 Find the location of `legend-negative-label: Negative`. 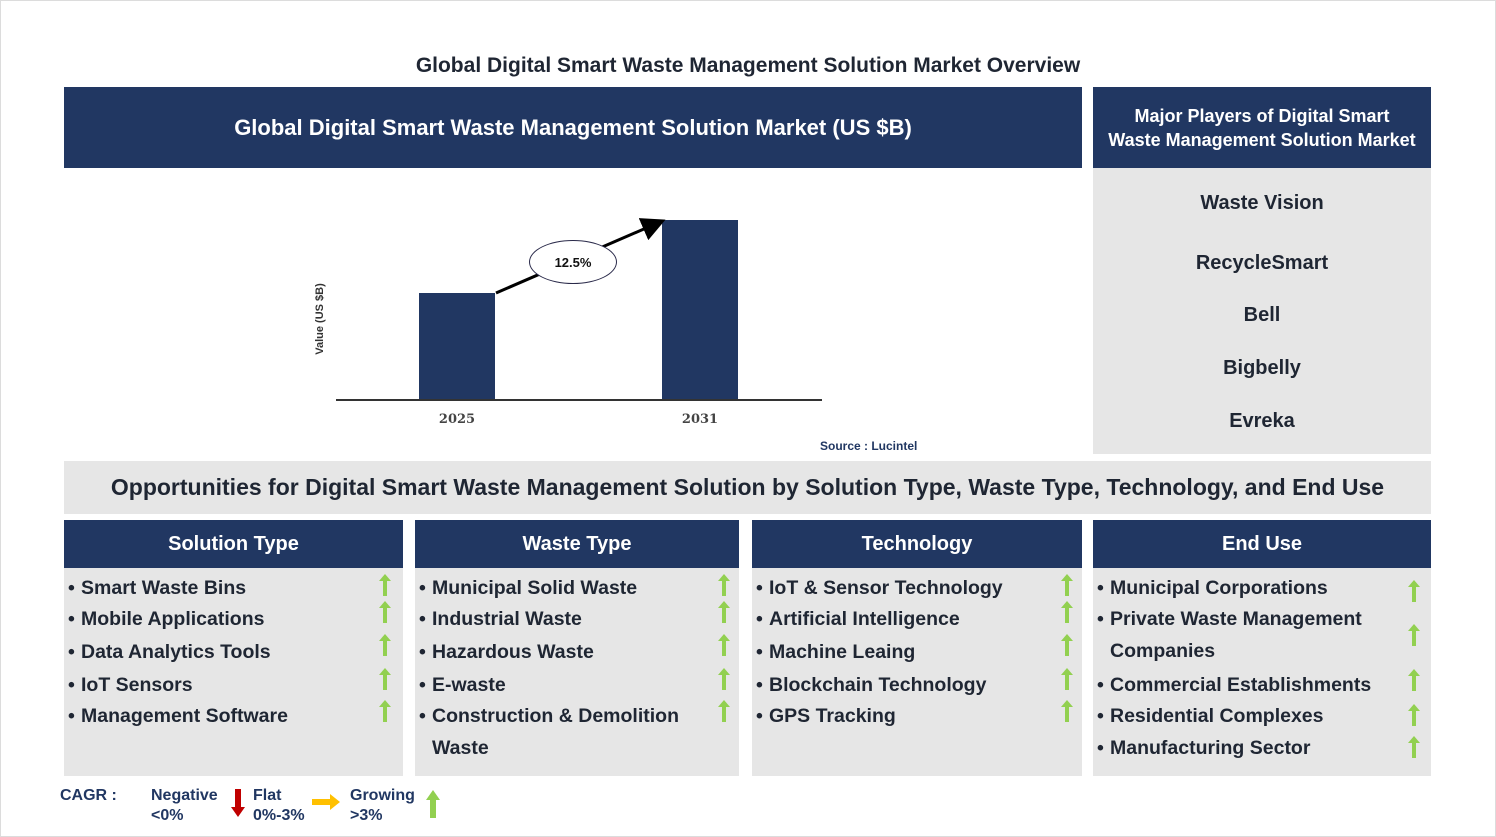

legend-negative-label: Negative is located at coordinates (184, 795).